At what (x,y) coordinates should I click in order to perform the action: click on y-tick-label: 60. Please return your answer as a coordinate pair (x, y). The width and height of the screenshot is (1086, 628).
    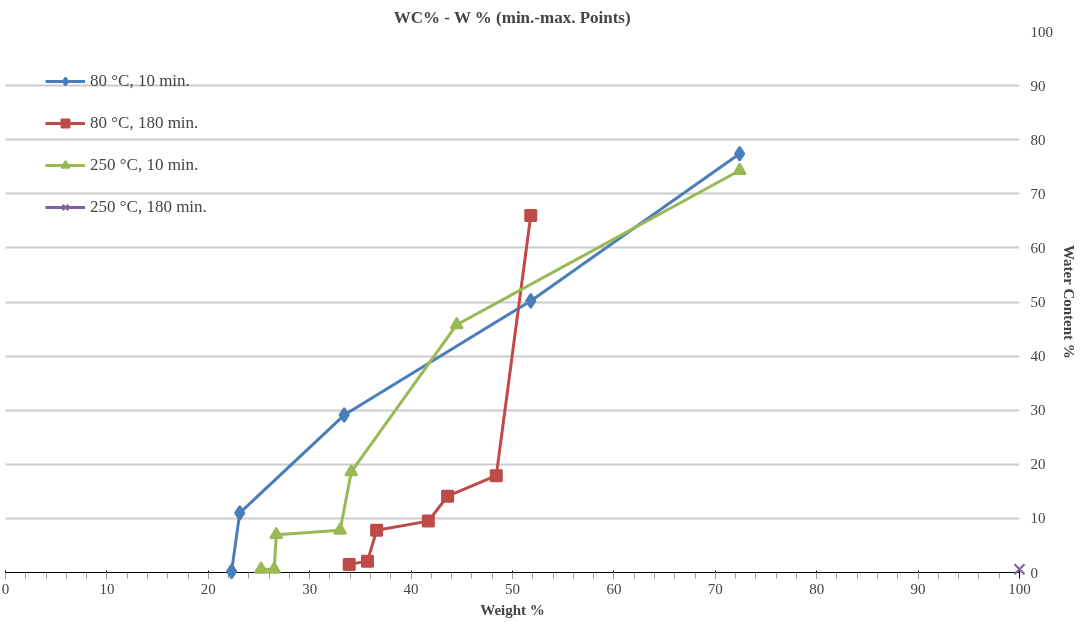
    Looking at the image, I should click on (1038, 247).